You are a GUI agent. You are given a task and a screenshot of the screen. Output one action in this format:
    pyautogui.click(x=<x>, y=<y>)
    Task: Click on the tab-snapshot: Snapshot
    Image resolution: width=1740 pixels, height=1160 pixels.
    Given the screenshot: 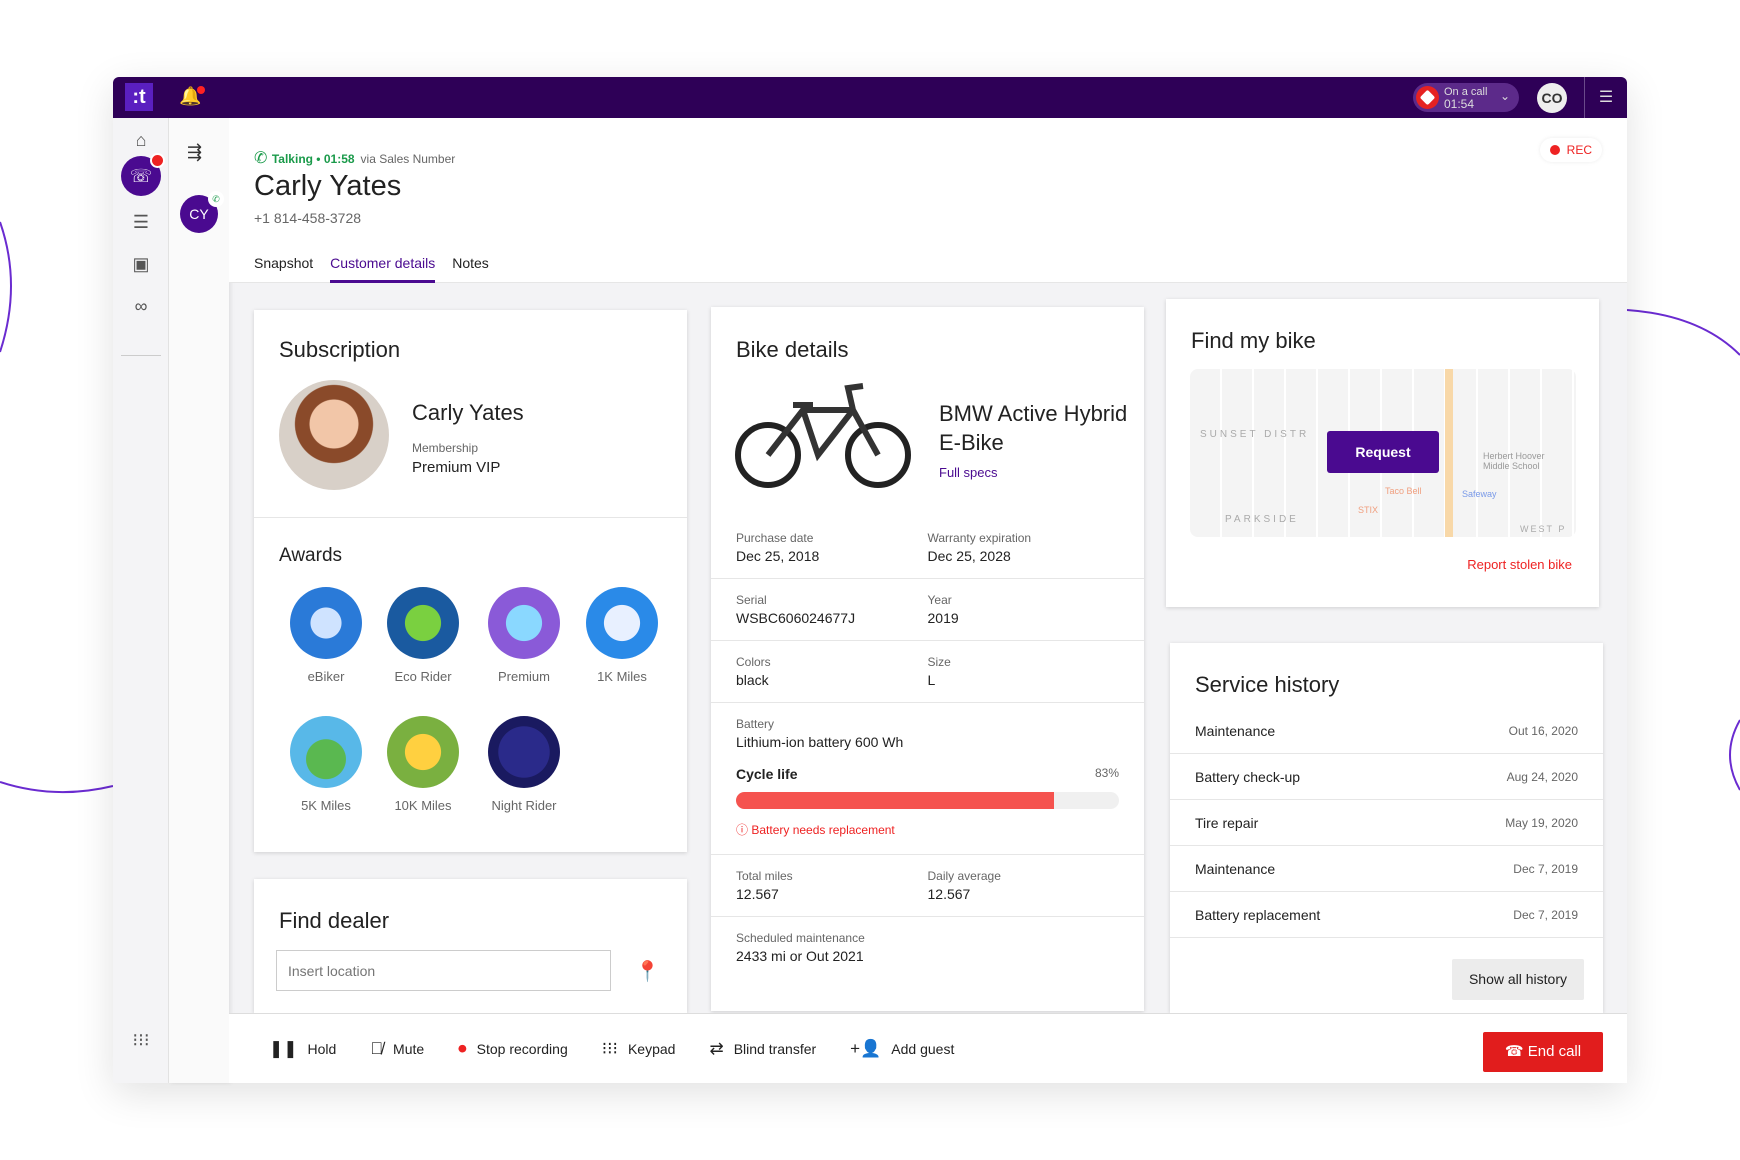 What is the action you would take?
    pyautogui.click(x=284, y=263)
    